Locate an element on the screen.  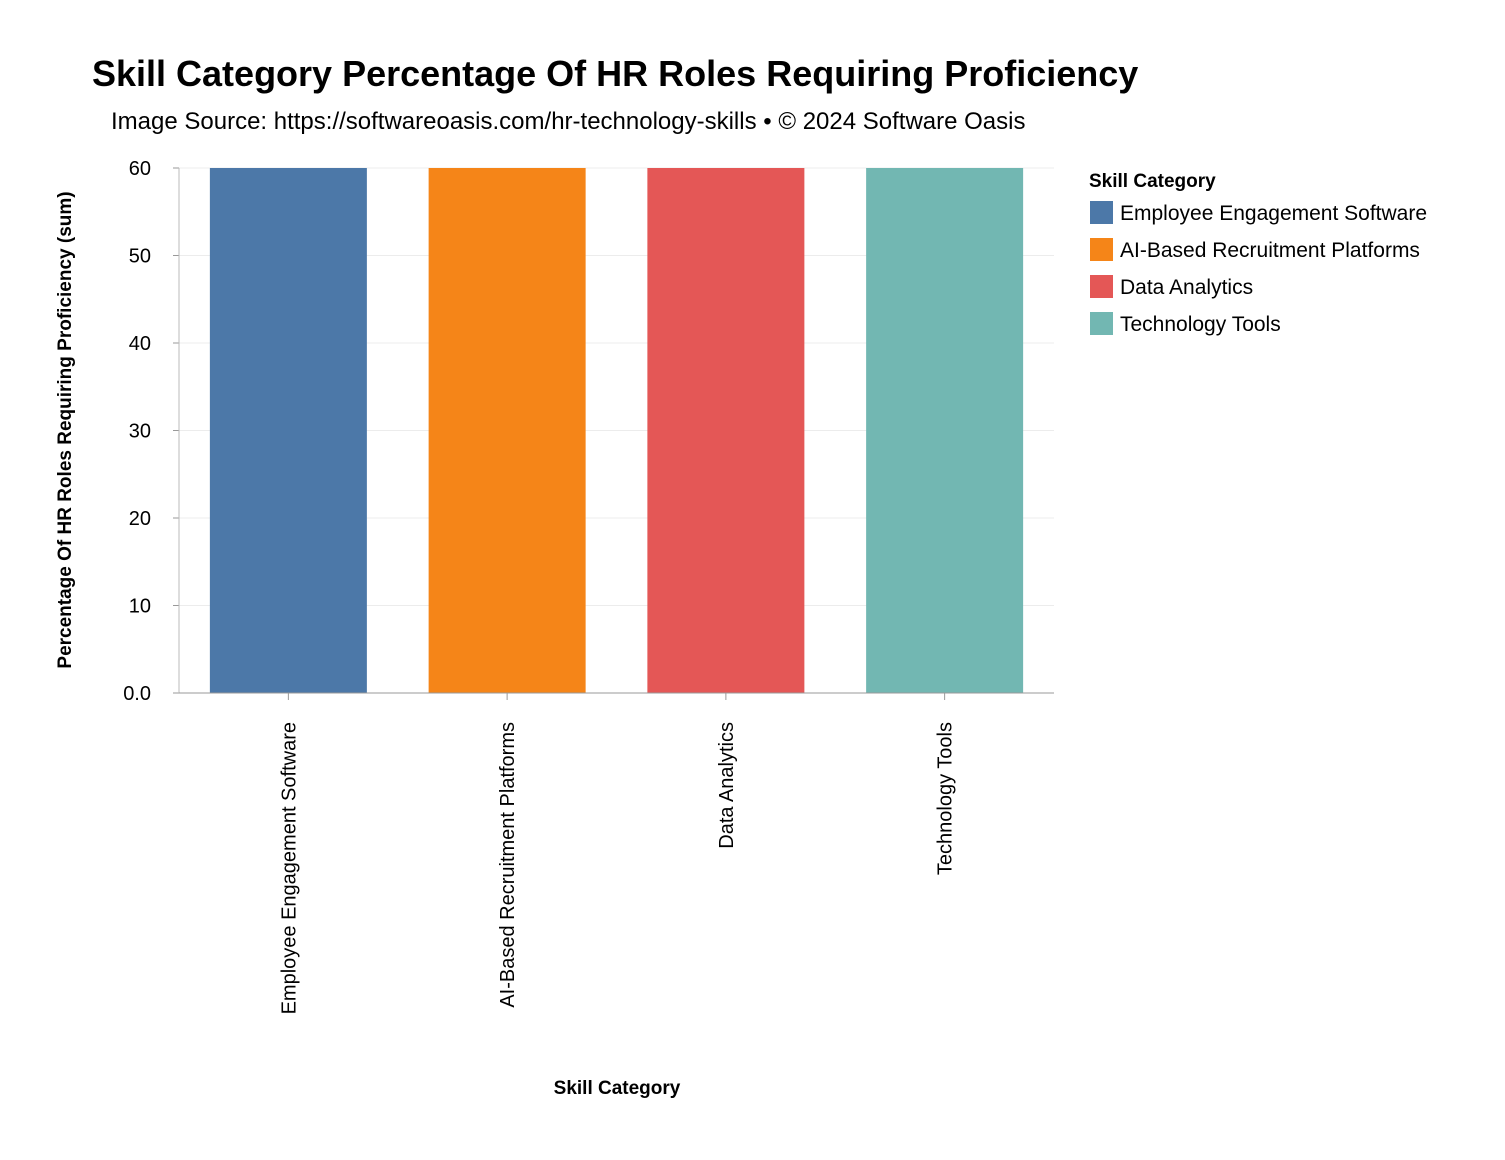
x-axis-title: Skill Category is located at coordinates (617, 1088).